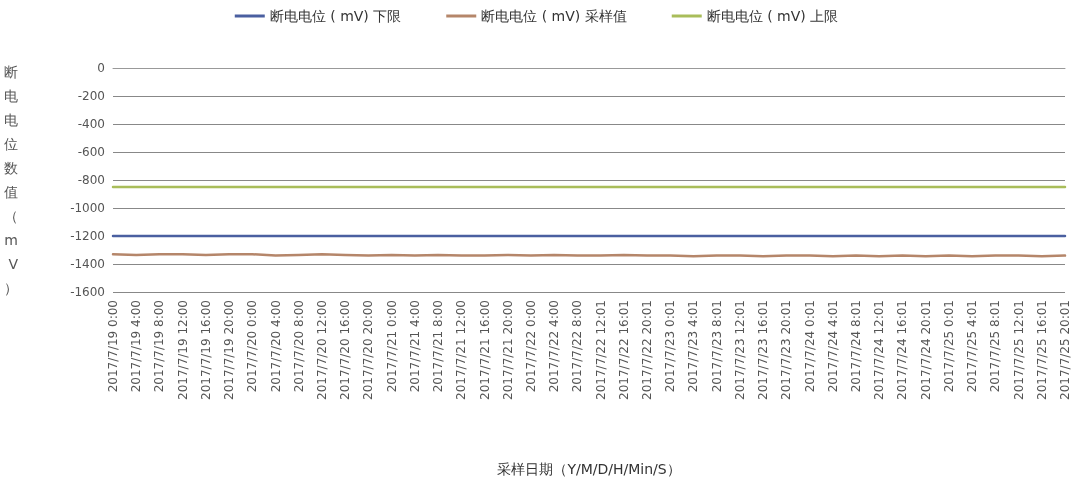 Image resolution: width=1073 pixels, height=490 pixels. What do you see at coordinates (345, 350) in the screenshot?
I see `x-tick-label: 2017/7/20 16:00` at bounding box center [345, 350].